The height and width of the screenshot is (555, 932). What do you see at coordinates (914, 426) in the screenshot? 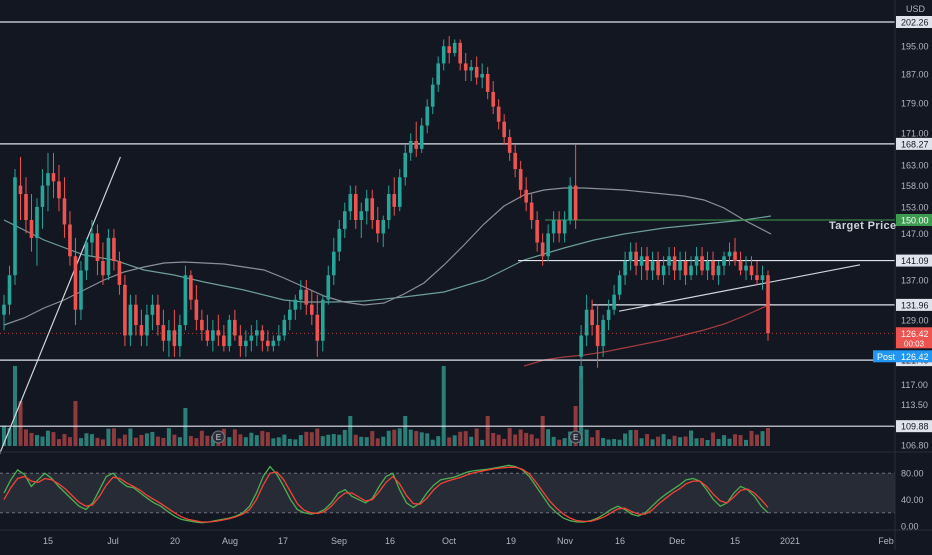
I see `price-level-badge` at bounding box center [914, 426].